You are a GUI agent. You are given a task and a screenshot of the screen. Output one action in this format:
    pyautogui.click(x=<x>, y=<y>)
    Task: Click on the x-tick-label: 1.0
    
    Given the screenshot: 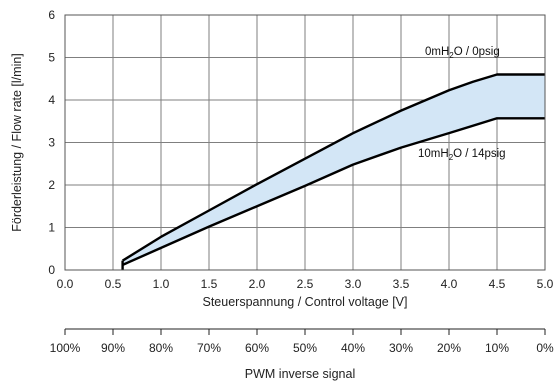 What is the action you would take?
    pyautogui.click(x=161, y=284)
    